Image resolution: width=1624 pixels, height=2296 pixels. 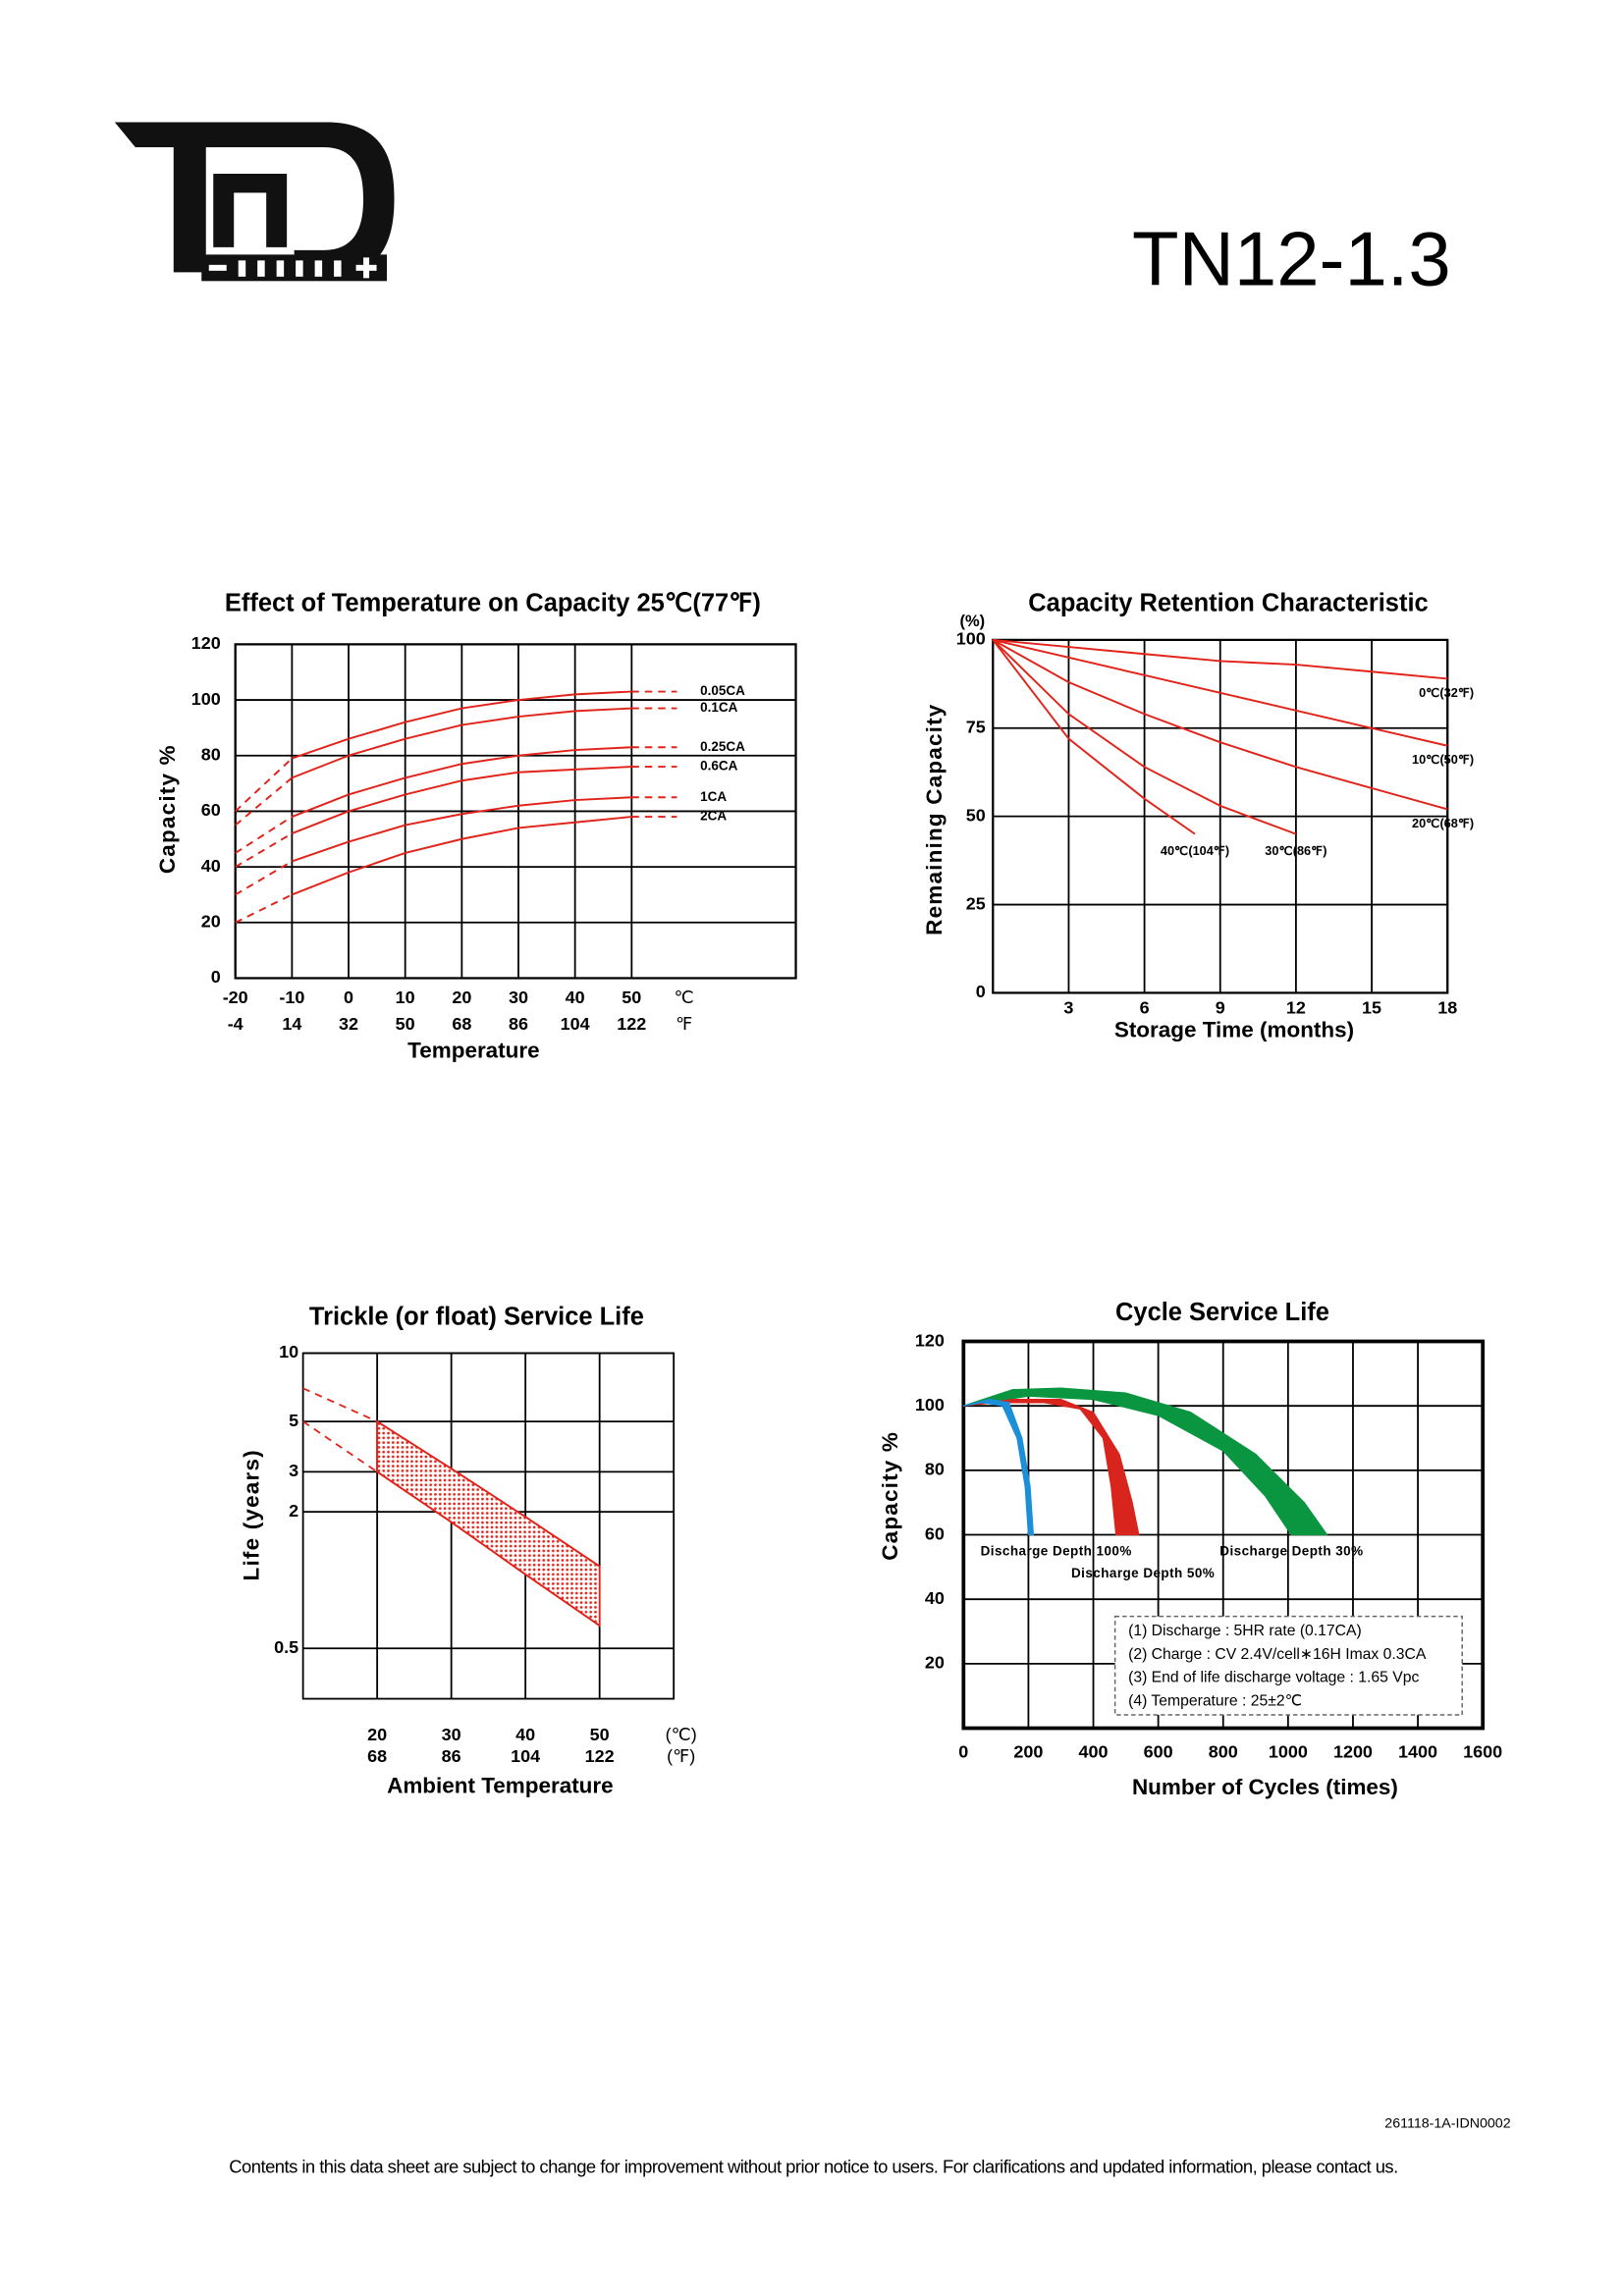 I want to click on series-label: 0.25CA, so click(x=722, y=746).